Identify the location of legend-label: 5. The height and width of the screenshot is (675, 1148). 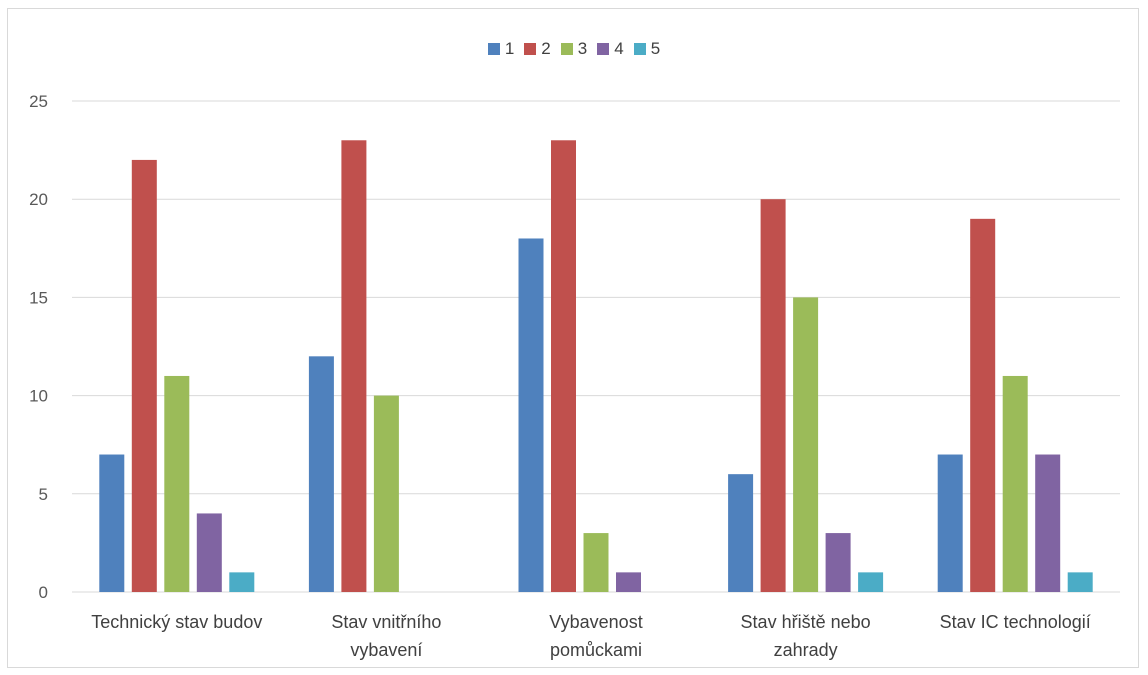
(655, 48).